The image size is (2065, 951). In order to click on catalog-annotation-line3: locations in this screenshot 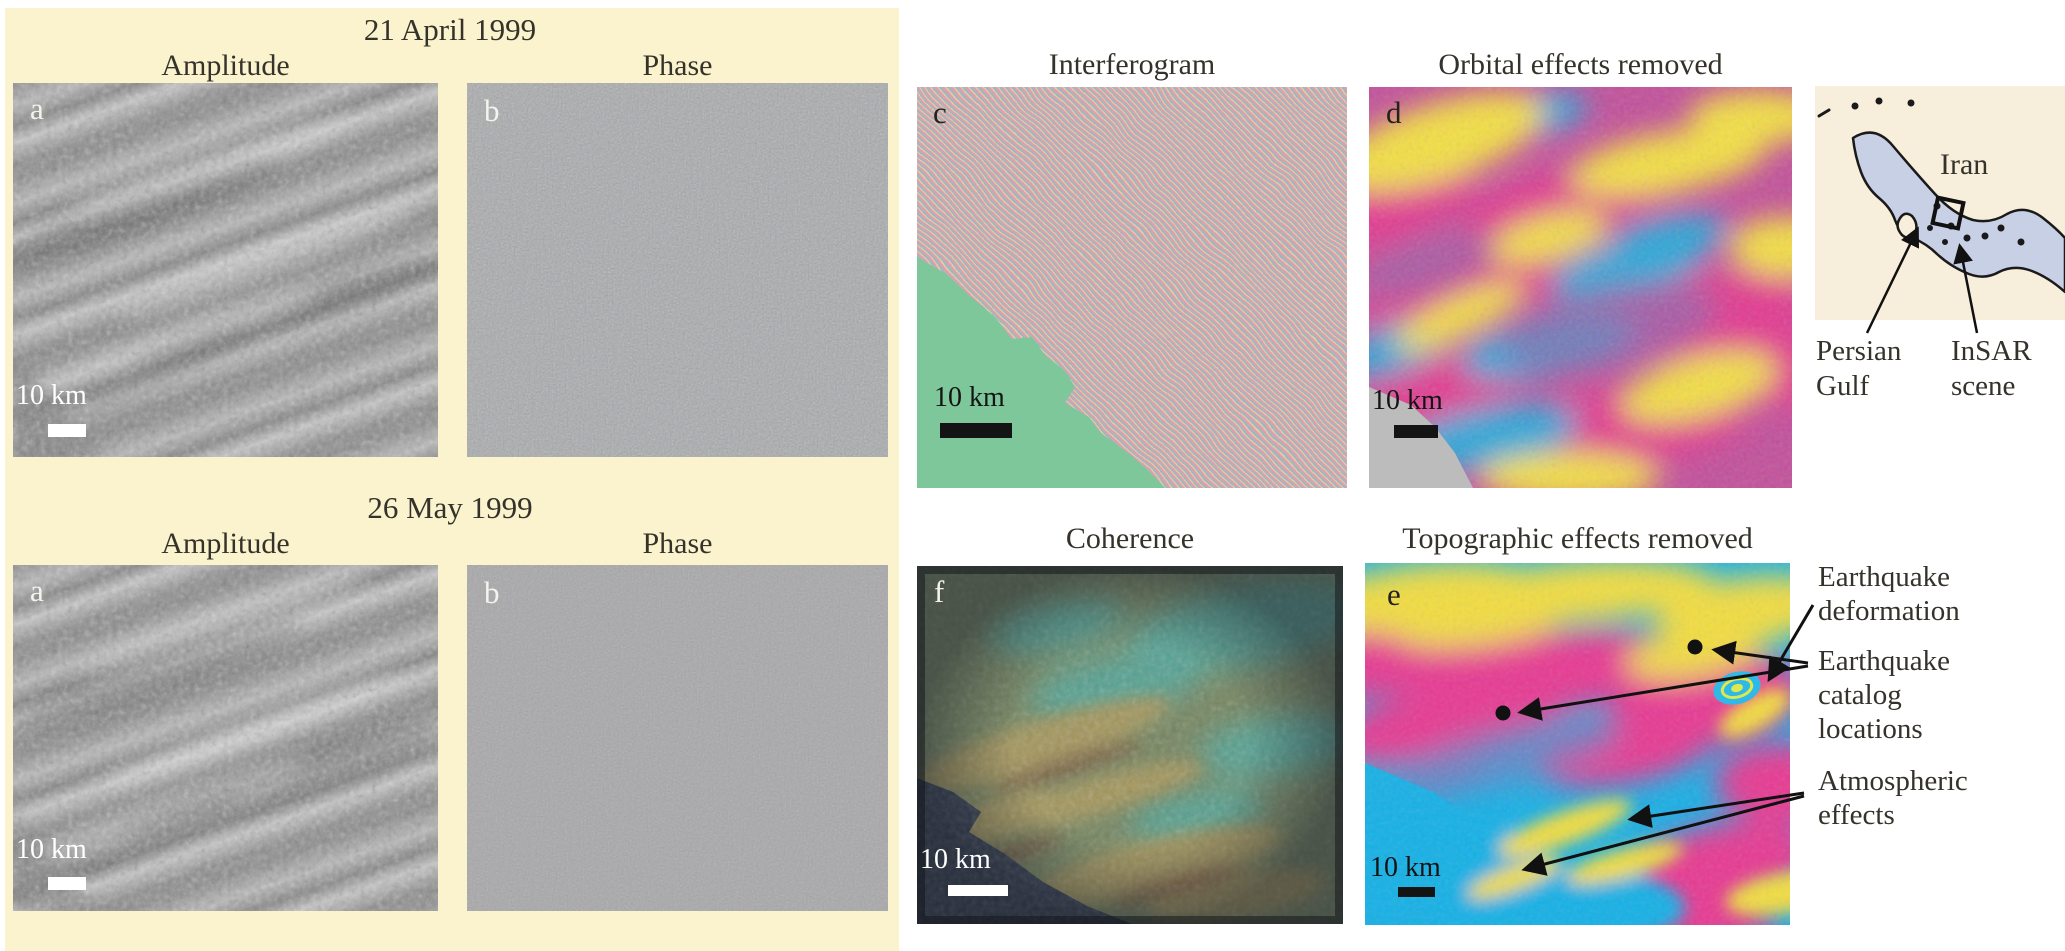, I will do `click(1870, 729)`.